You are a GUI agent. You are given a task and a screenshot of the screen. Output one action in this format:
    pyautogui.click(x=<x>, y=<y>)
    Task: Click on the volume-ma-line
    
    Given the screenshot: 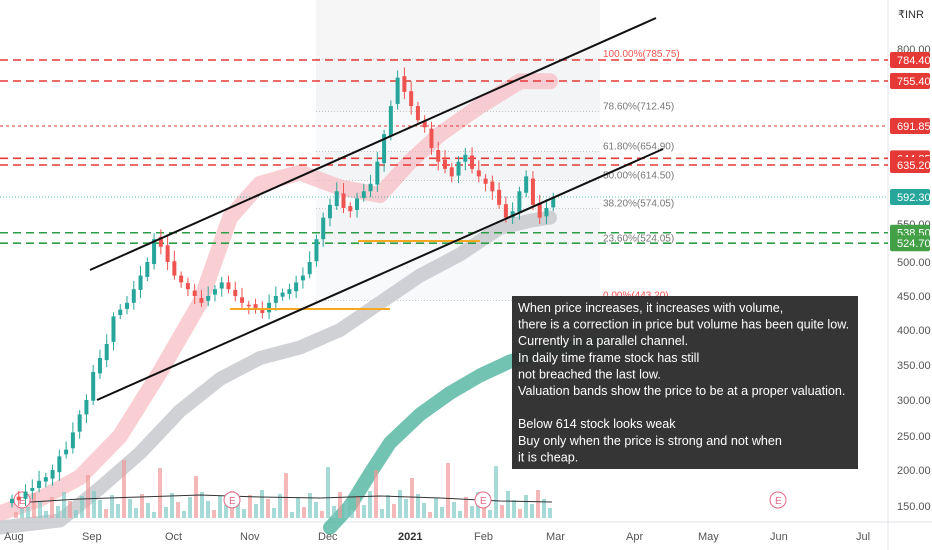 What is the action you would take?
    pyautogui.click(x=283, y=499)
    